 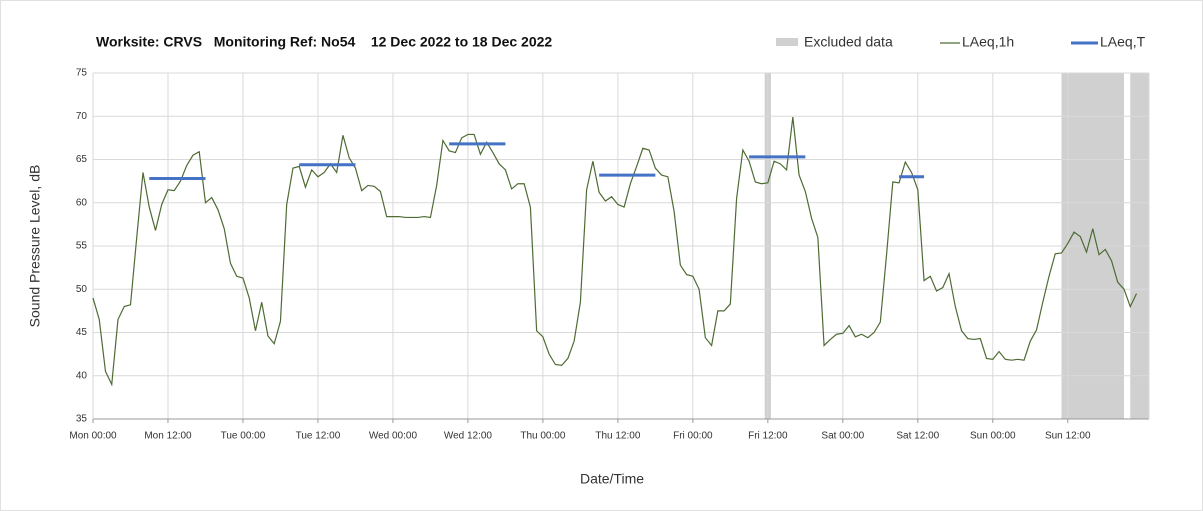 What do you see at coordinates (1123, 42) in the screenshot?
I see `legend-label: LAeq,T` at bounding box center [1123, 42].